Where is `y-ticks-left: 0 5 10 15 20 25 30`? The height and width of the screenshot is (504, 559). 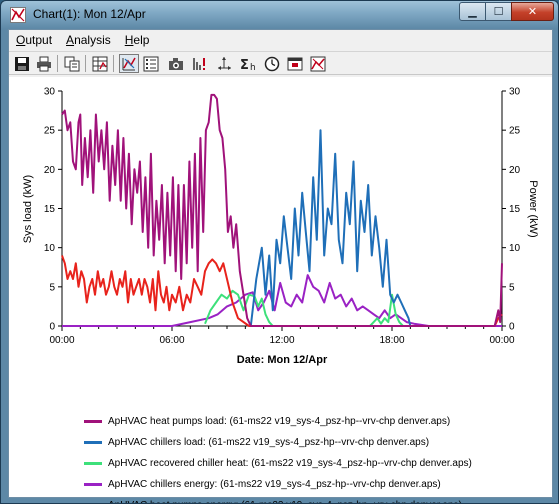 y-ticks-left: 0 5 10 15 20 25 30 is located at coordinates (53, 210).